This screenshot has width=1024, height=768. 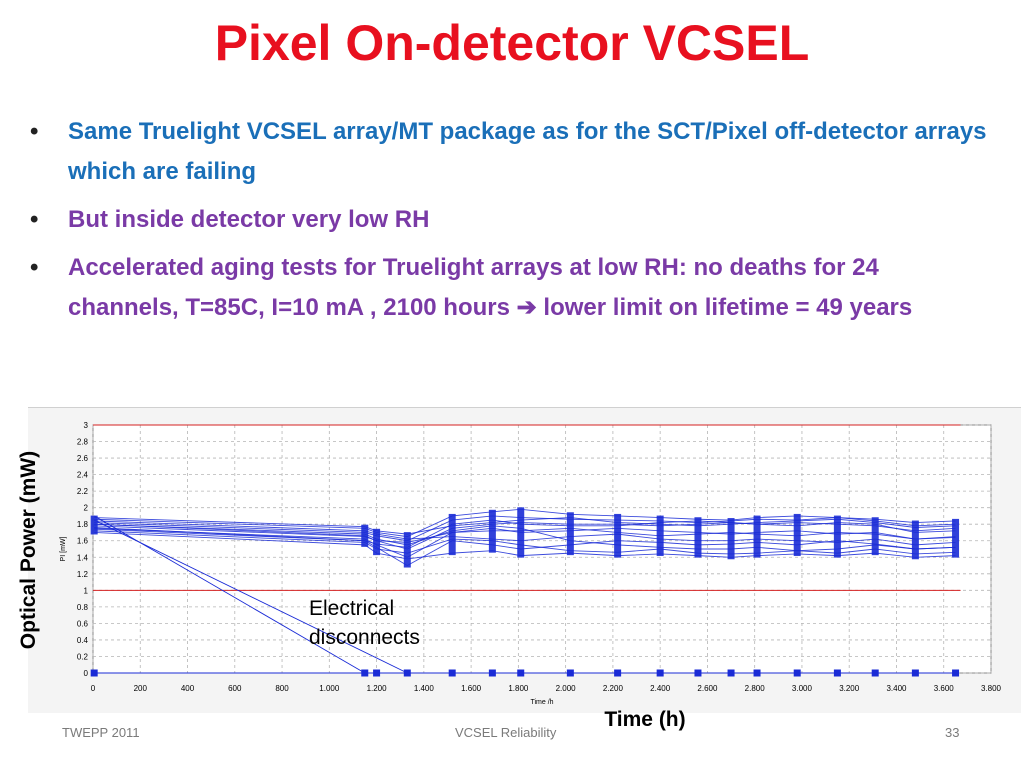 What do you see at coordinates (101, 732) in the screenshot?
I see `footer-left: TWEPP 2011` at bounding box center [101, 732].